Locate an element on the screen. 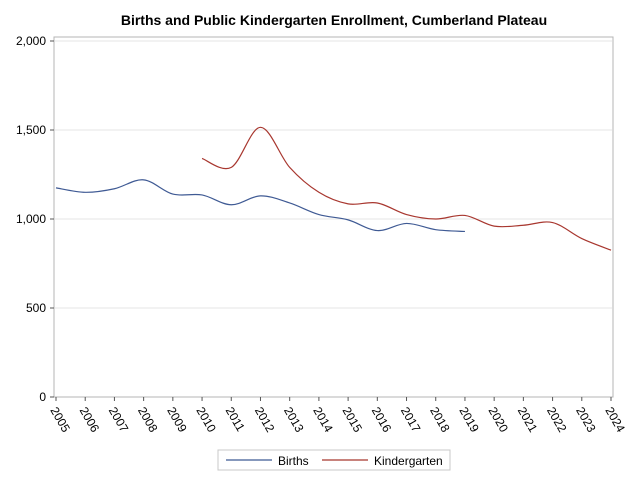 The width and height of the screenshot is (640, 480). series-line-births is located at coordinates (260, 206).